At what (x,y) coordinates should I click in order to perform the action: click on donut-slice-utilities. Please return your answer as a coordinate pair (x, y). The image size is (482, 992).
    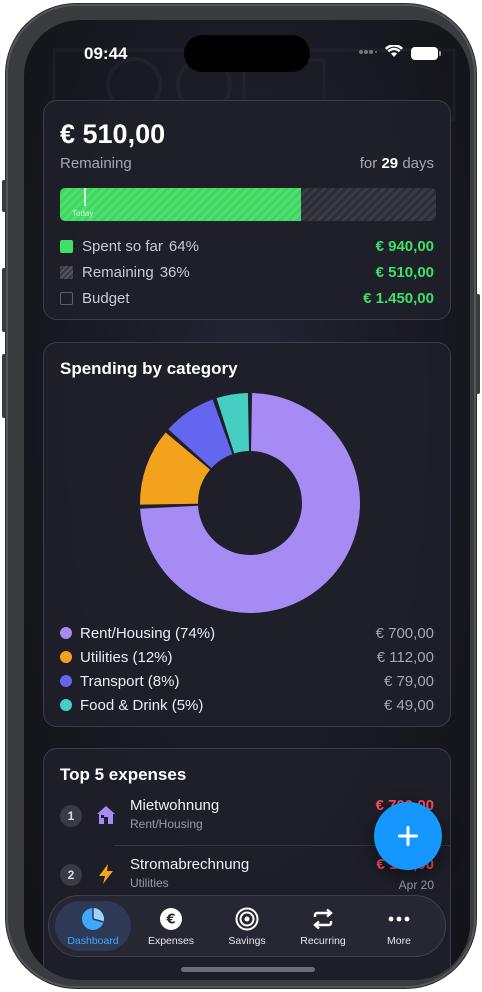
    Looking at the image, I should click on (175, 468).